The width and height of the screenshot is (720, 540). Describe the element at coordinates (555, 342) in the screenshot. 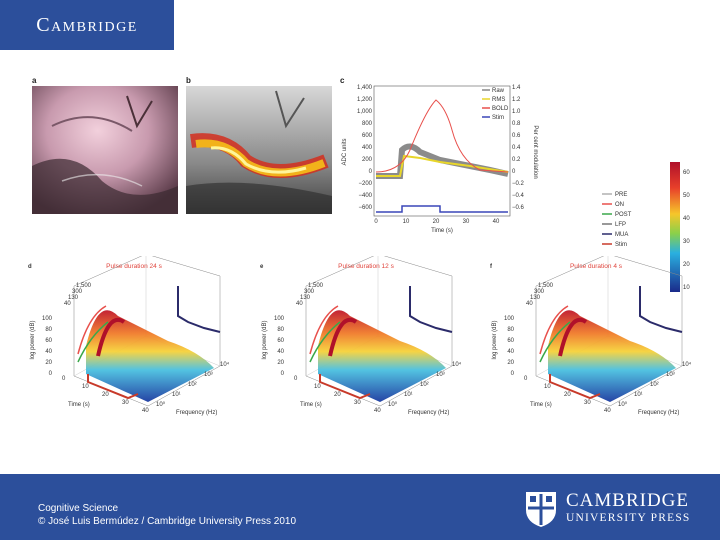

I see `post-trace` at that location.